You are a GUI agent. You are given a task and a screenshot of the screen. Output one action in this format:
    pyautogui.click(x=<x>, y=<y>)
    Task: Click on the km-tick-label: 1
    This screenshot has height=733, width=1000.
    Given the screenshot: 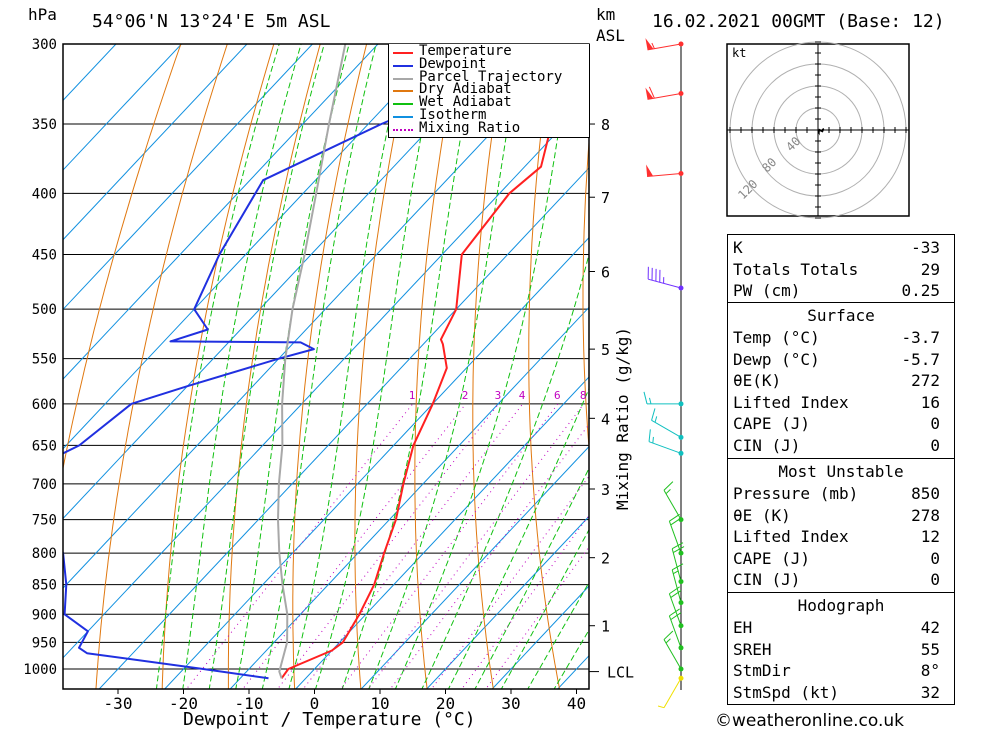 What is the action you would take?
    pyautogui.click(x=605, y=627)
    